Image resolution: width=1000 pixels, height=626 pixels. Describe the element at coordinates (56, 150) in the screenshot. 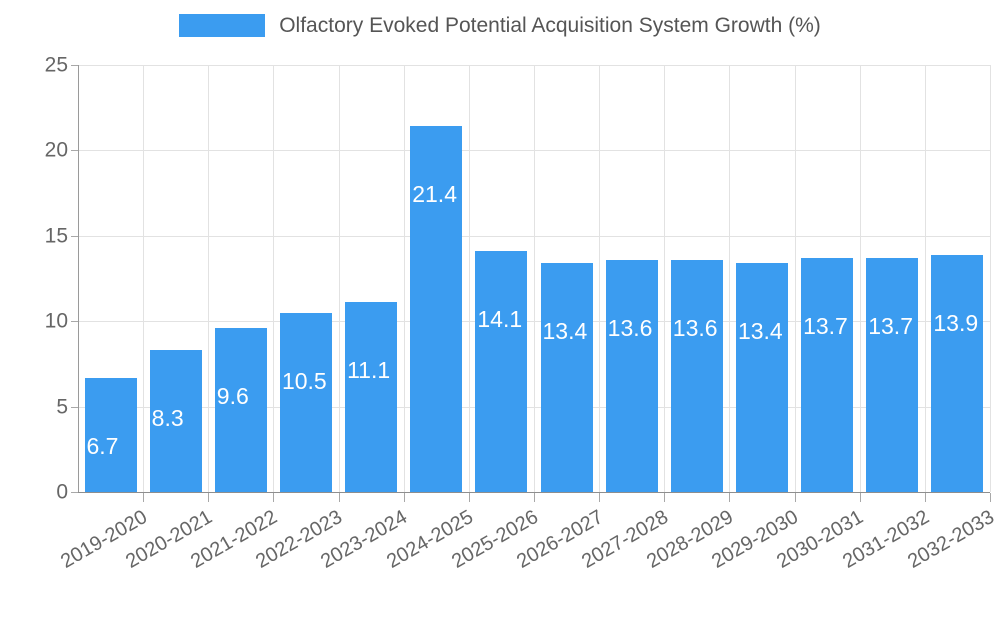

I see `y-axis-tick-label: 20` at that location.